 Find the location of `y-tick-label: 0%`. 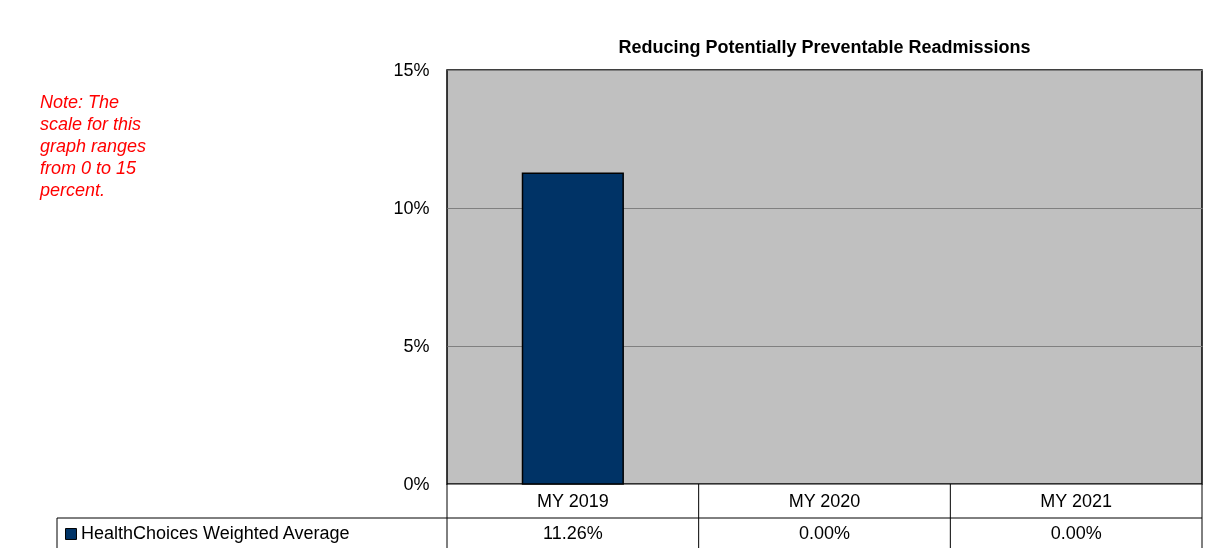

y-tick-label: 0% is located at coordinates (416, 483).